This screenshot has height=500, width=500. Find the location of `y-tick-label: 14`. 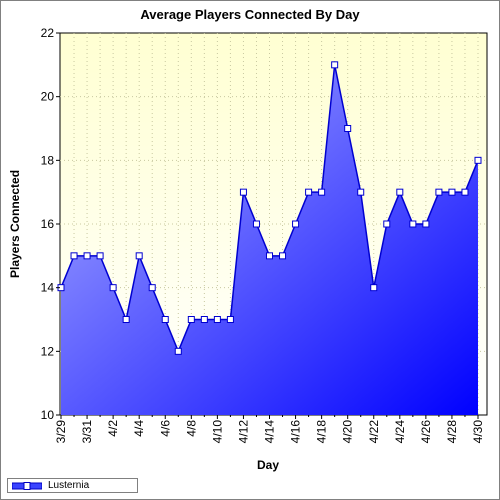

y-tick-label: 14 is located at coordinates (48, 288).